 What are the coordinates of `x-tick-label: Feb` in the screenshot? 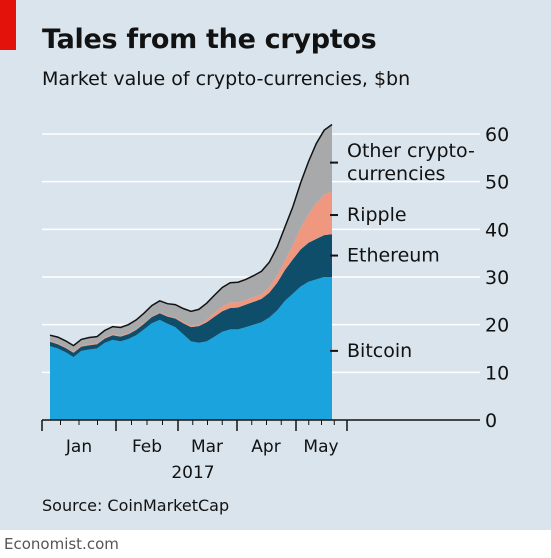 It's located at (147, 447).